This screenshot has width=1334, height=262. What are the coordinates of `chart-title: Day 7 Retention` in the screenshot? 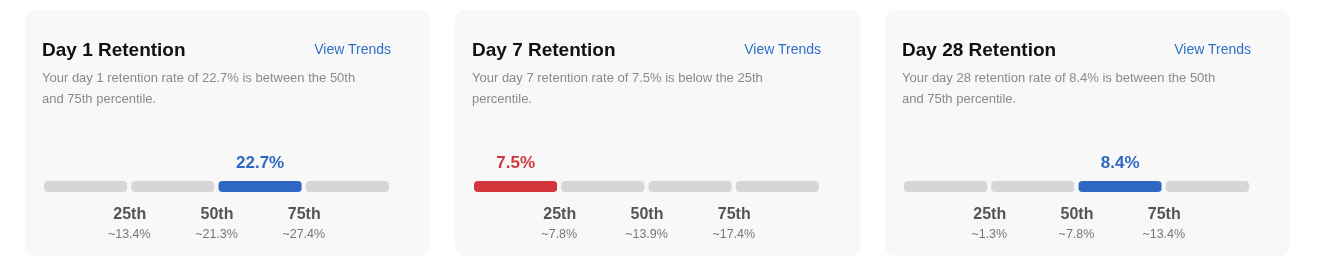 It's located at (544, 49).